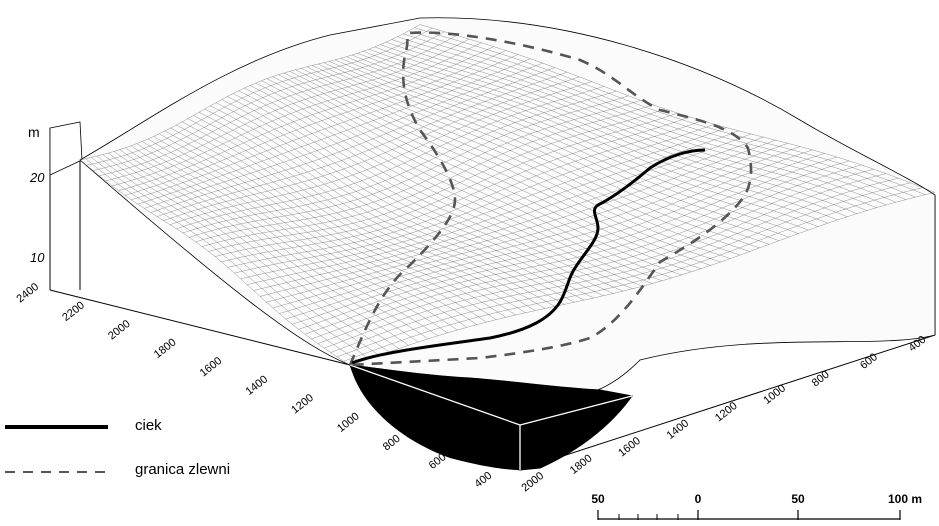  Describe the element at coordinates (756, 506) in the screenshot. I see `scale-bar: 50 0 50 100 m` at that location.